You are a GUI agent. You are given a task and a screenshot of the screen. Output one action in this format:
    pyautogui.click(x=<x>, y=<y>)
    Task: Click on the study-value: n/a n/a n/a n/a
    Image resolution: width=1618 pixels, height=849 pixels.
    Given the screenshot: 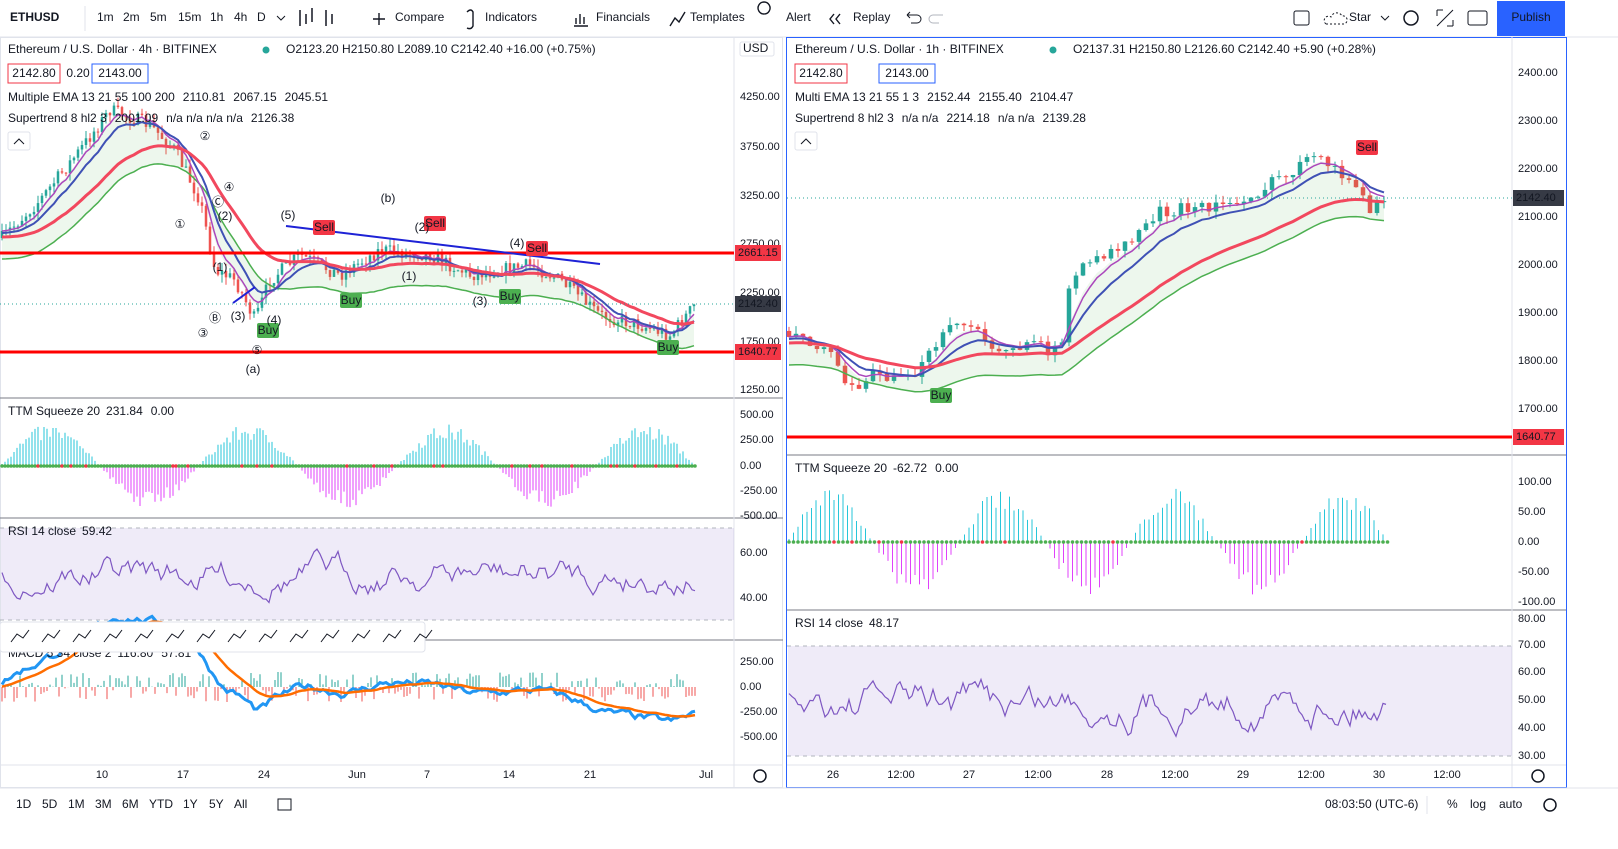 What is the action you would take?
    pyautogui.click(x=204, y=118)
    